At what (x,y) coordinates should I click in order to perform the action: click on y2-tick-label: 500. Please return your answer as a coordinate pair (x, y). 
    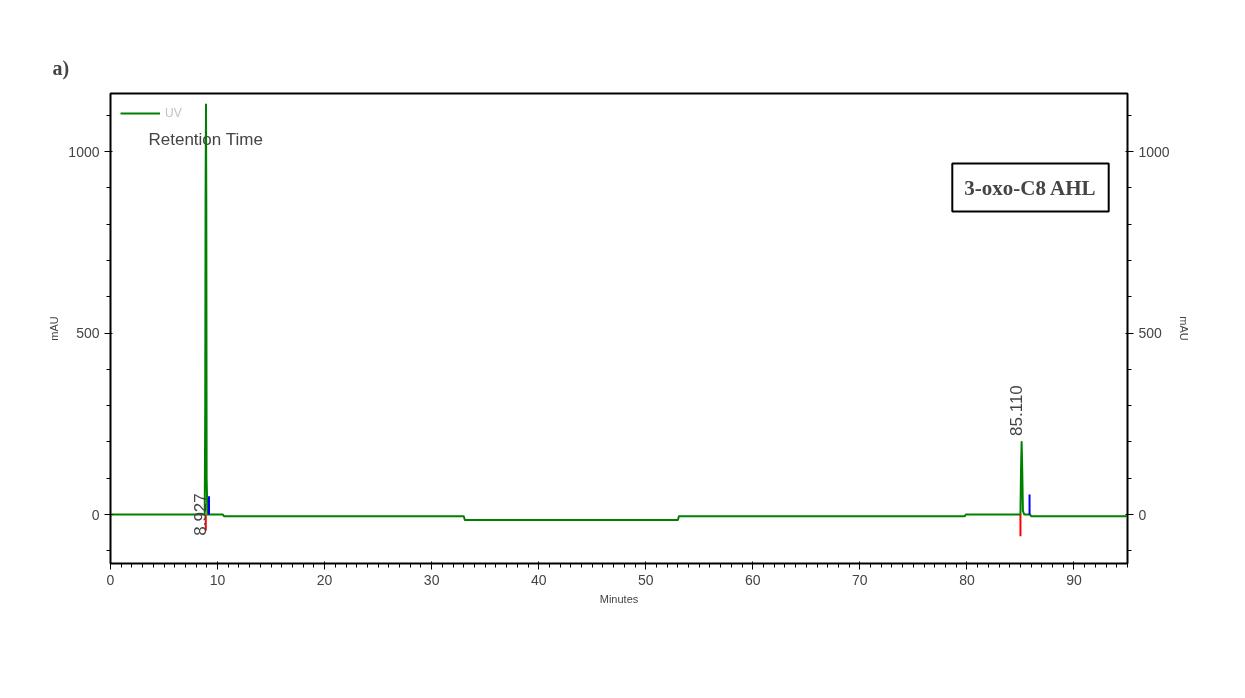
    Looking at the image, I should click on (1150, 333).